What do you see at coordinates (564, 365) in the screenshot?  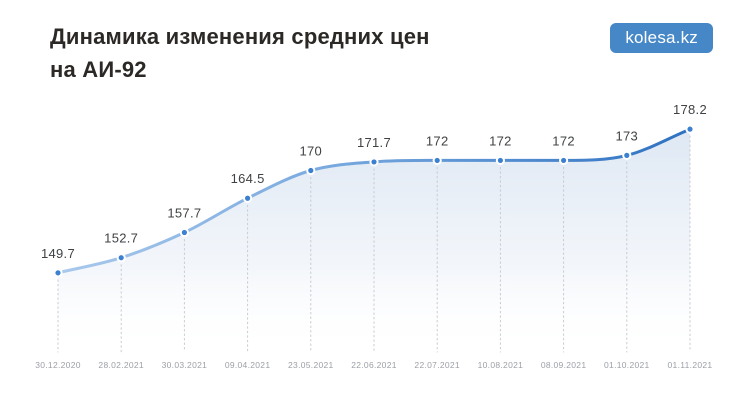 I see `x-axis-label: 08.09.2021` at bounding box center [564, 365].